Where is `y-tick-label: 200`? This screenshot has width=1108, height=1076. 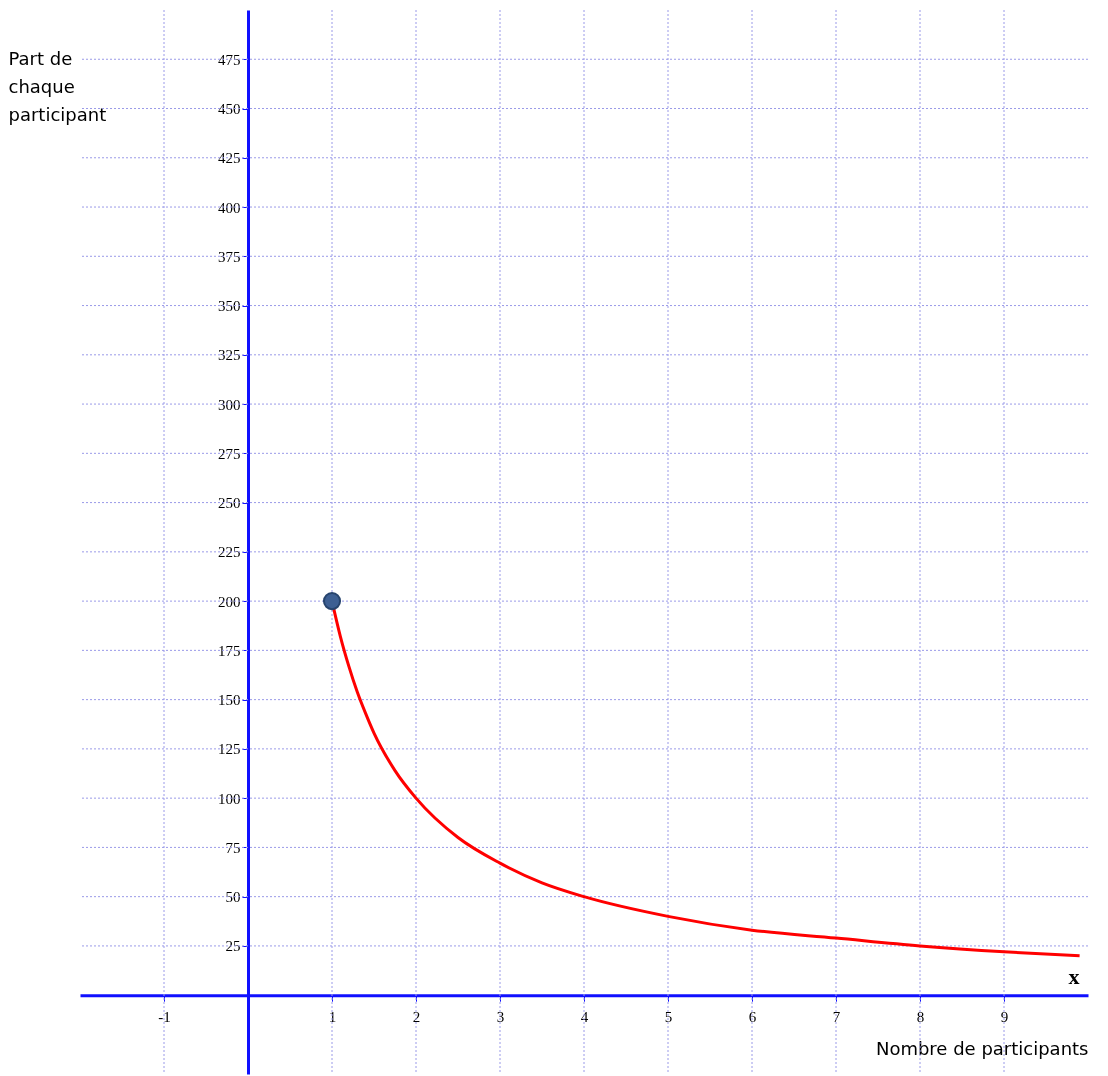
y-tick-label: 200 is located at coordinates (229, 601).